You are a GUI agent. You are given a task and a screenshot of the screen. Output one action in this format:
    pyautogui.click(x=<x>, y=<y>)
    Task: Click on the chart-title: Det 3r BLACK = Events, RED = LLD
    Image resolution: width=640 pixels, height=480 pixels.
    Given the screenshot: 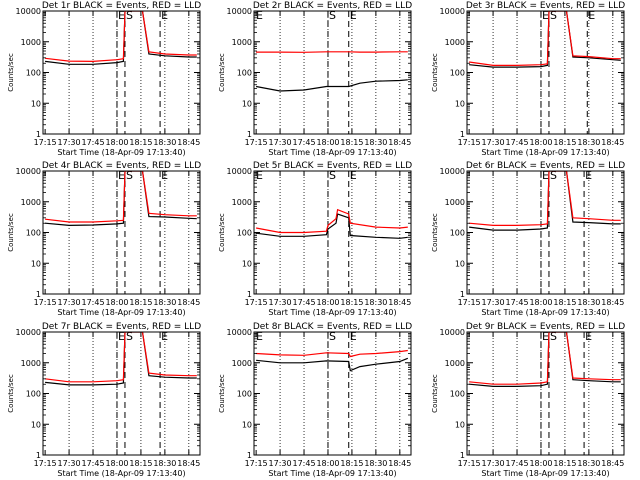 What is the action you would take?
    pyautogui.click(x=545, y=6)
    